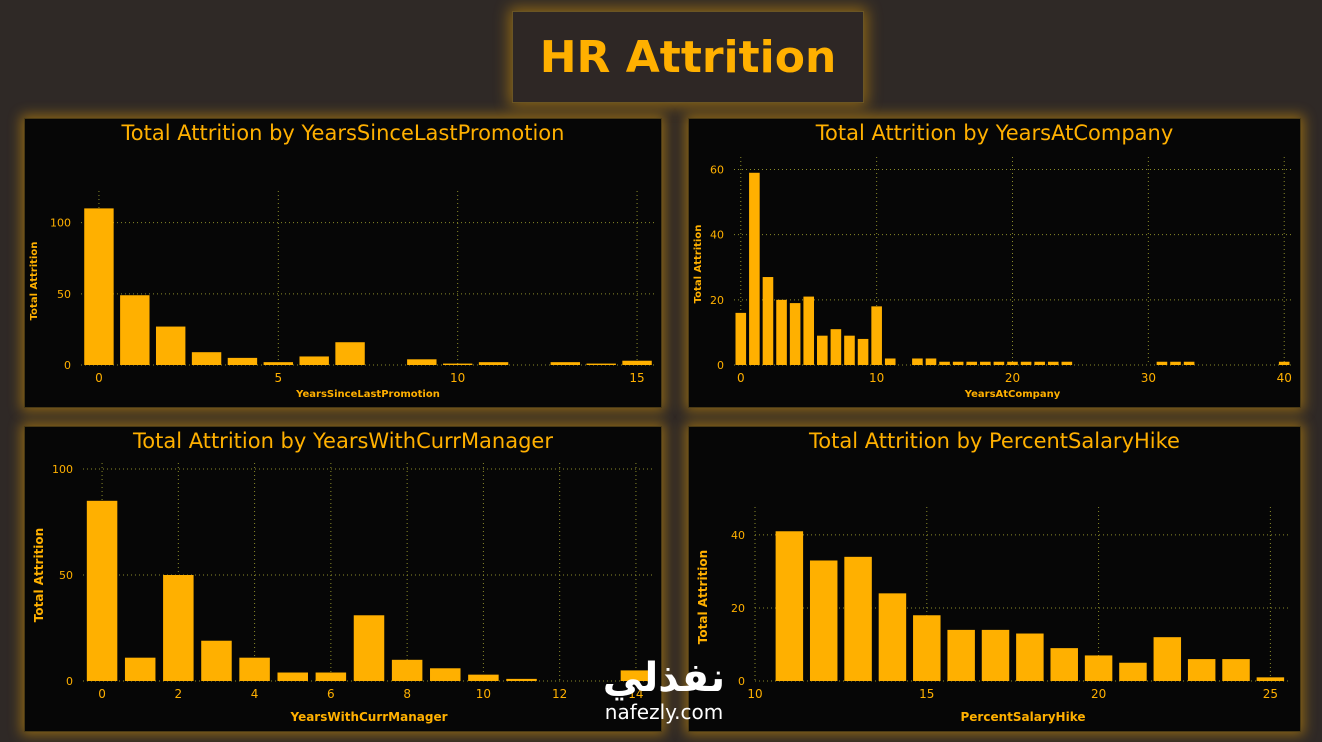 This screenshot has height=742, width=1322. Describe the element at coordinates (717, 300) in the screenshot. I see `y-tick-label: 20` at that location.